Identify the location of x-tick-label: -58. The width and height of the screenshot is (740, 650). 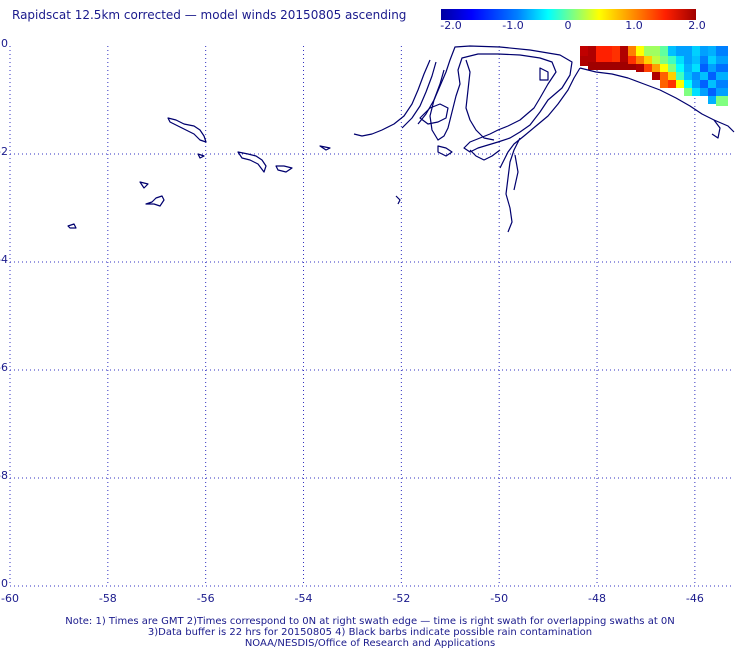
(108, 598).